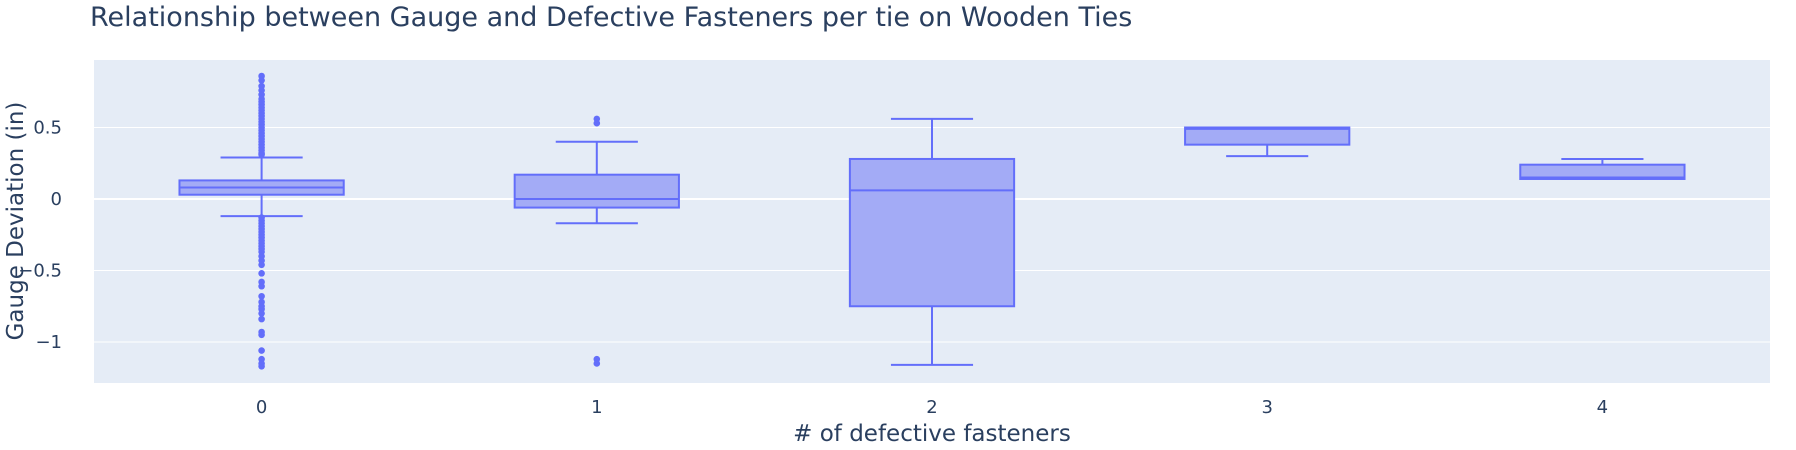 The height and width of the screenshot is (450, 1796). I want to click on y-tick-label: 0, so click(56, 199).